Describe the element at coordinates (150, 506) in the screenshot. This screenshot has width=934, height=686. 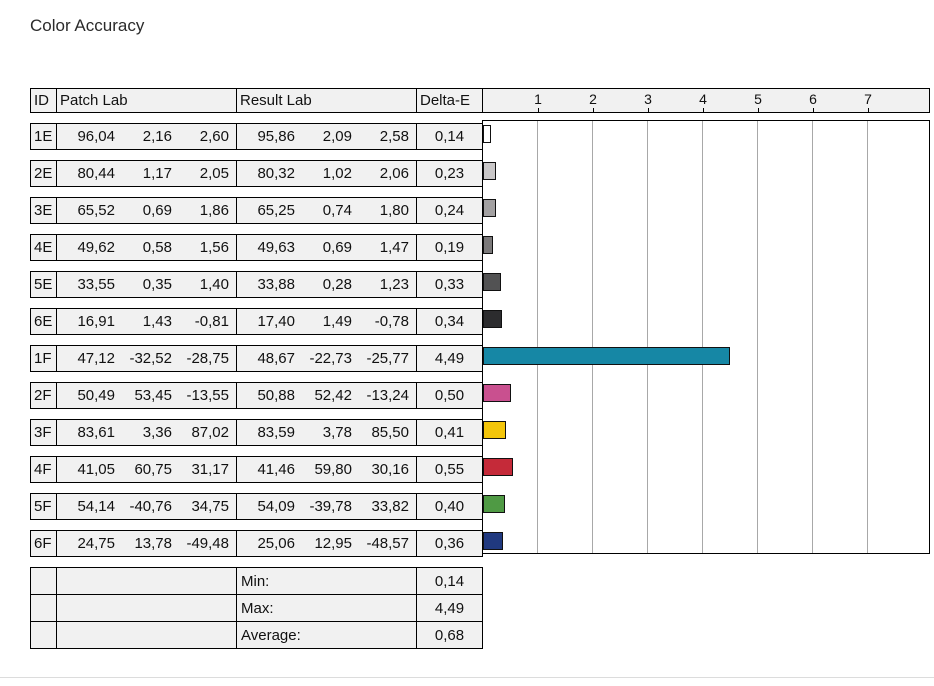
I see `patch-a: -40,76` at that location.